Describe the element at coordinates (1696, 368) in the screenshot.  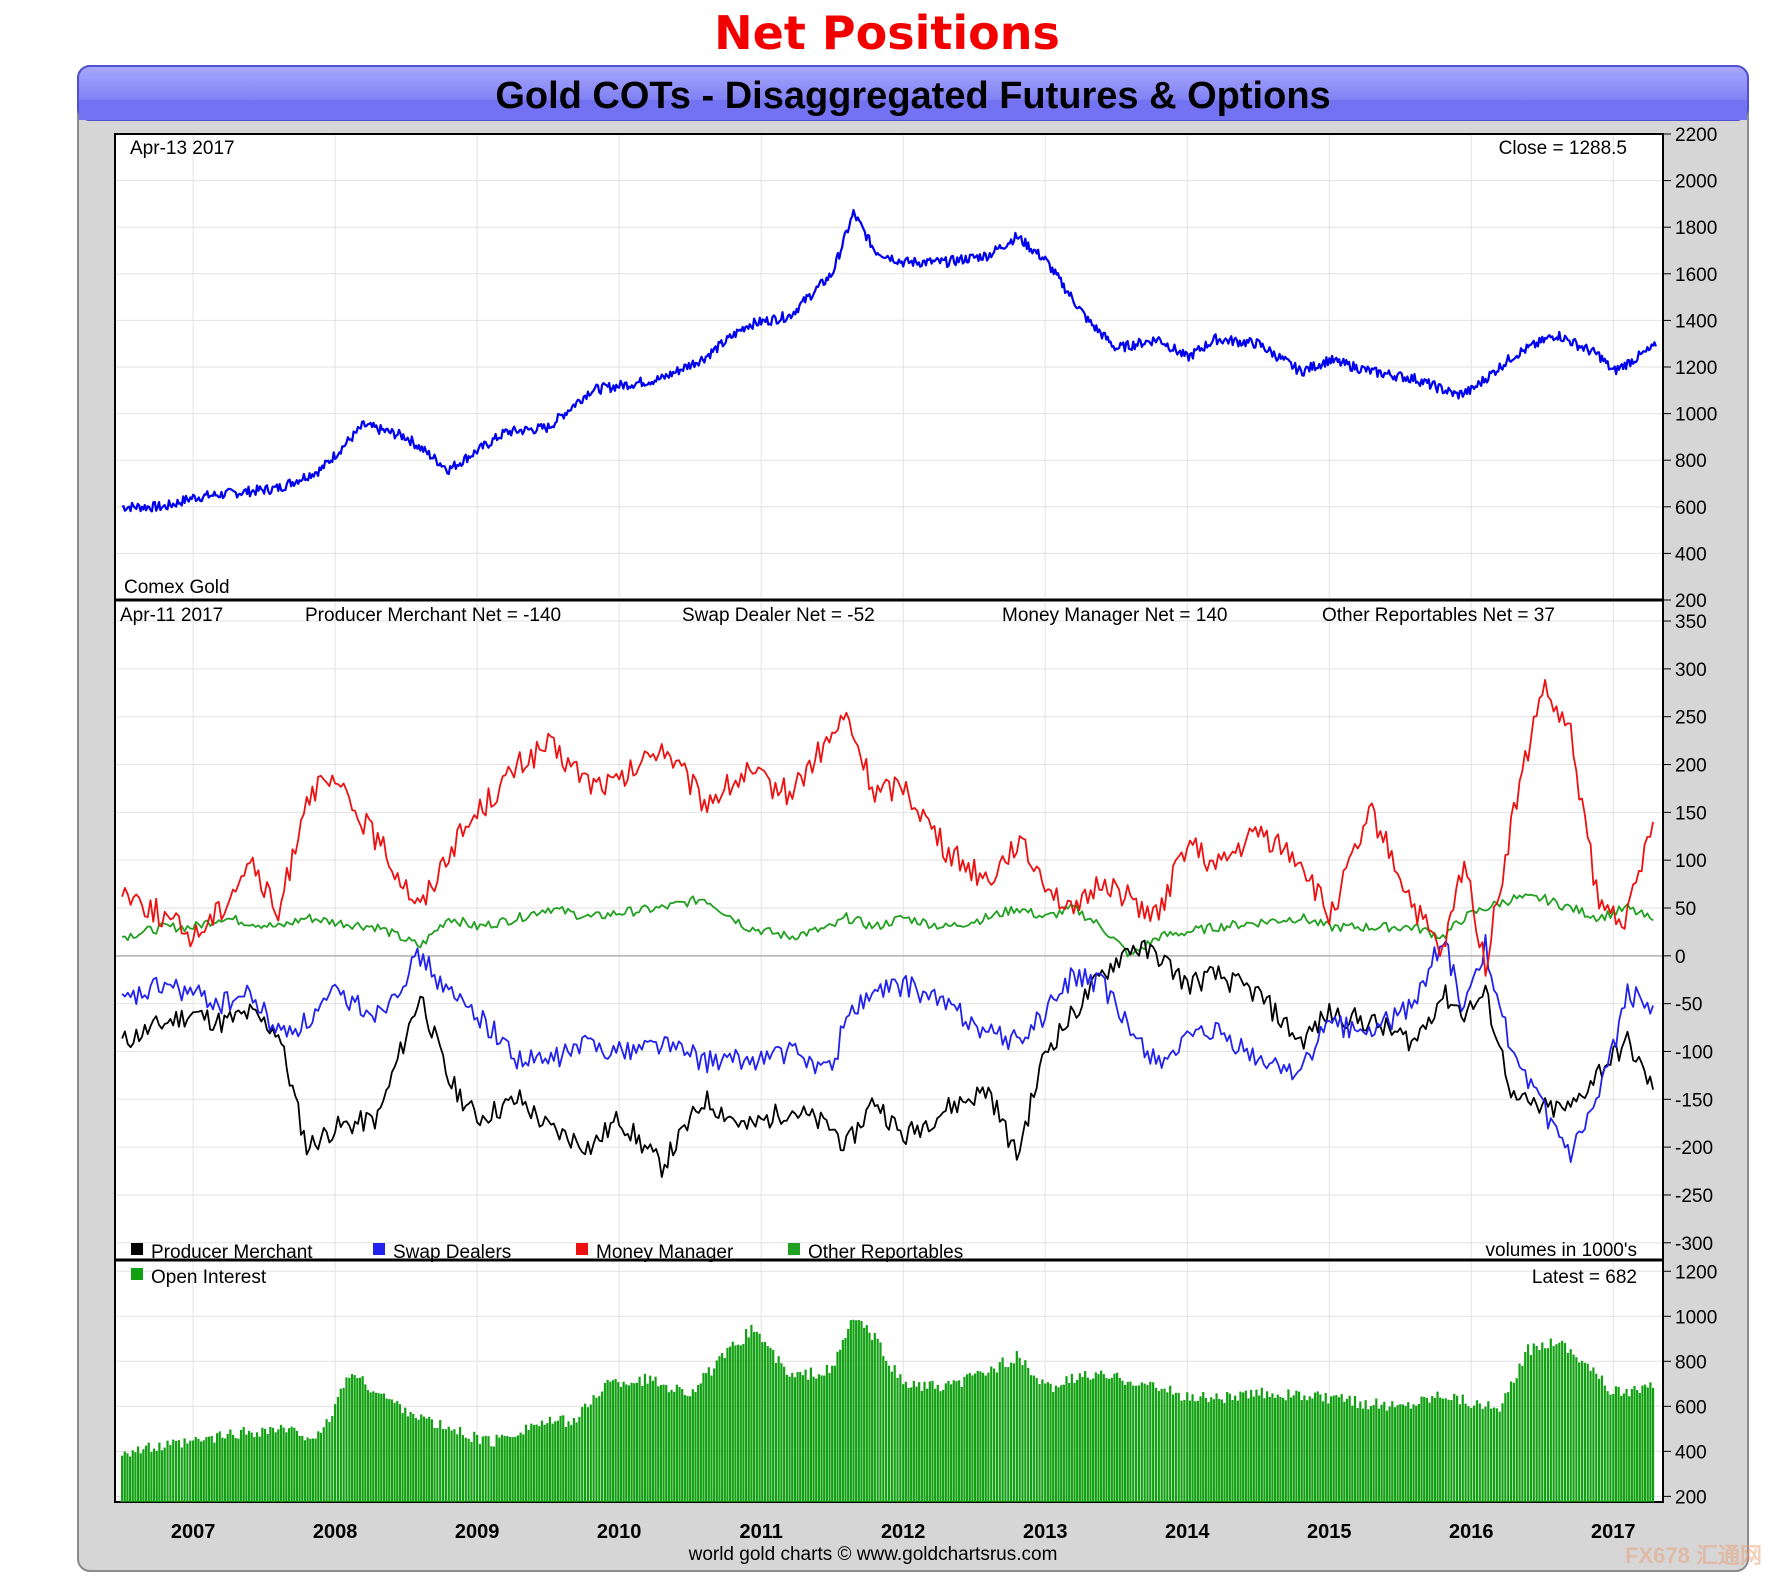
I see `price-tick-label: 1200` at that location.